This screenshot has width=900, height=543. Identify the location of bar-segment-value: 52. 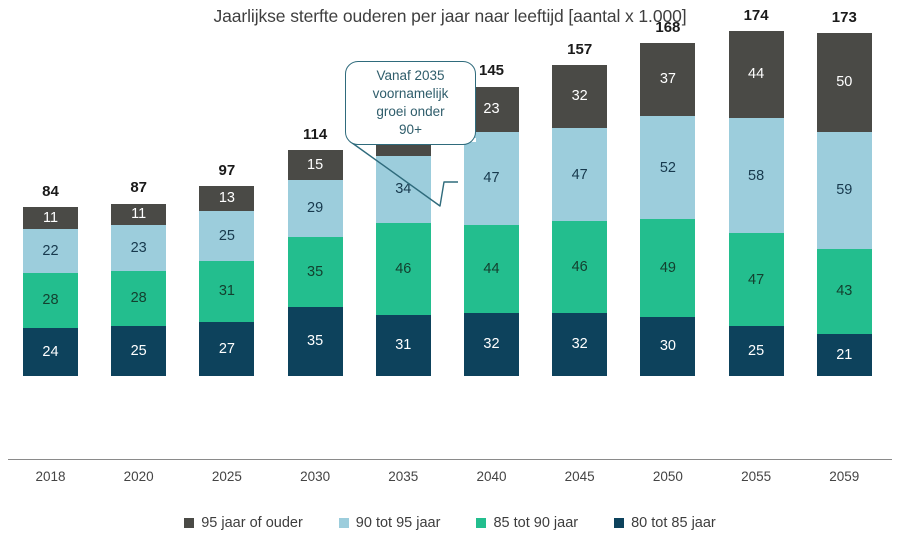
(667, 167).